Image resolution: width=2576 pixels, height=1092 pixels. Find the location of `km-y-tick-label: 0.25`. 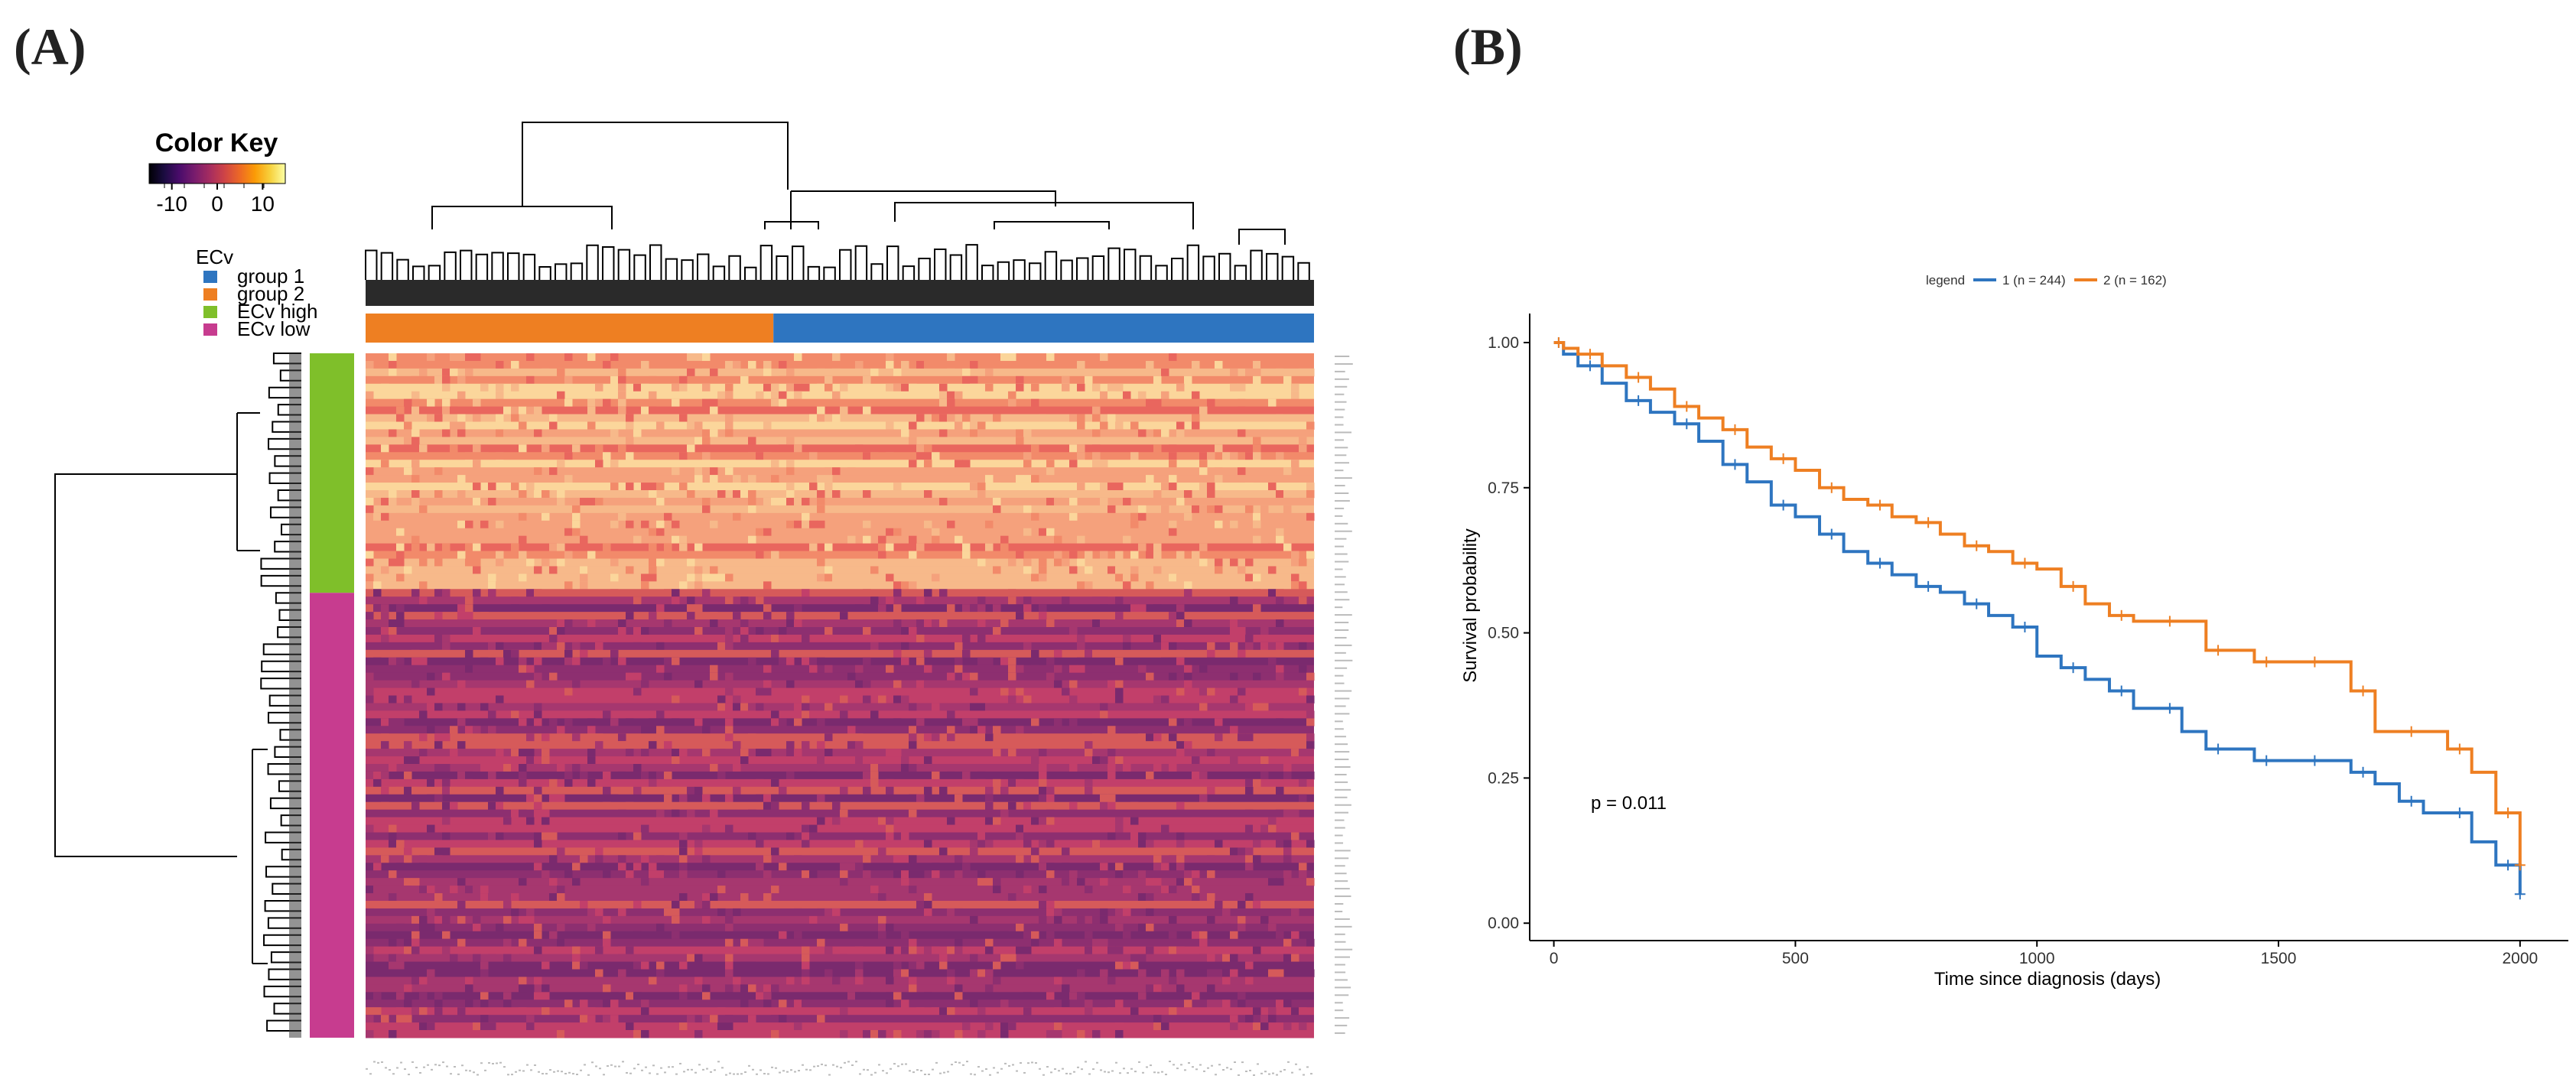

km-y-tick-label: 0.25 is located at coordinates (1503, 778).